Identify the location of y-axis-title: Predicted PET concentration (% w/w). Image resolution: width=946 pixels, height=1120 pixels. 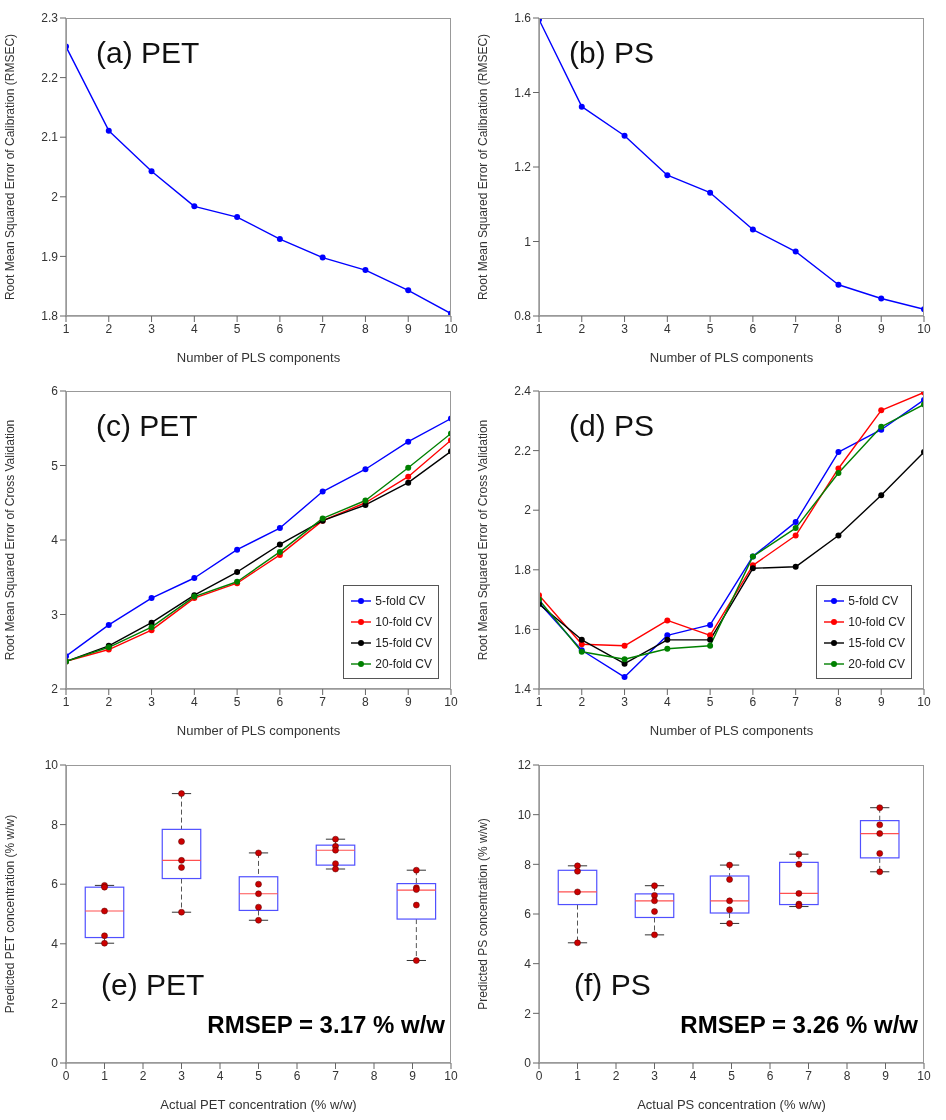
(10, 913).